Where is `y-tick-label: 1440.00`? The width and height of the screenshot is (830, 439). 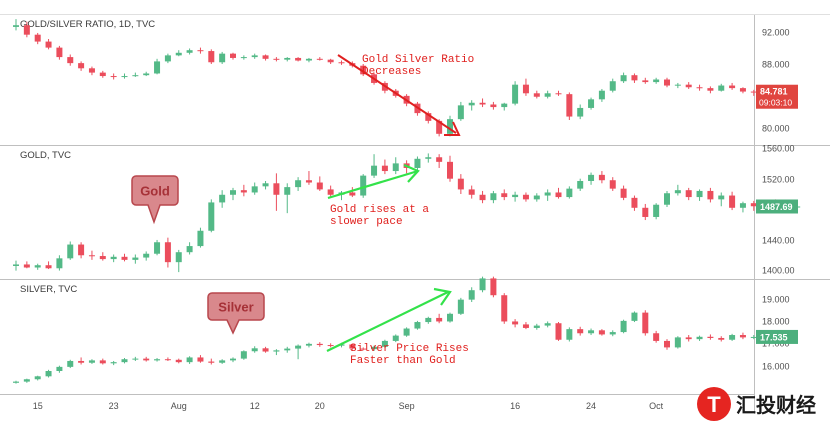
y-tick-label: 1440.00 is located at coordinates (778, 241).